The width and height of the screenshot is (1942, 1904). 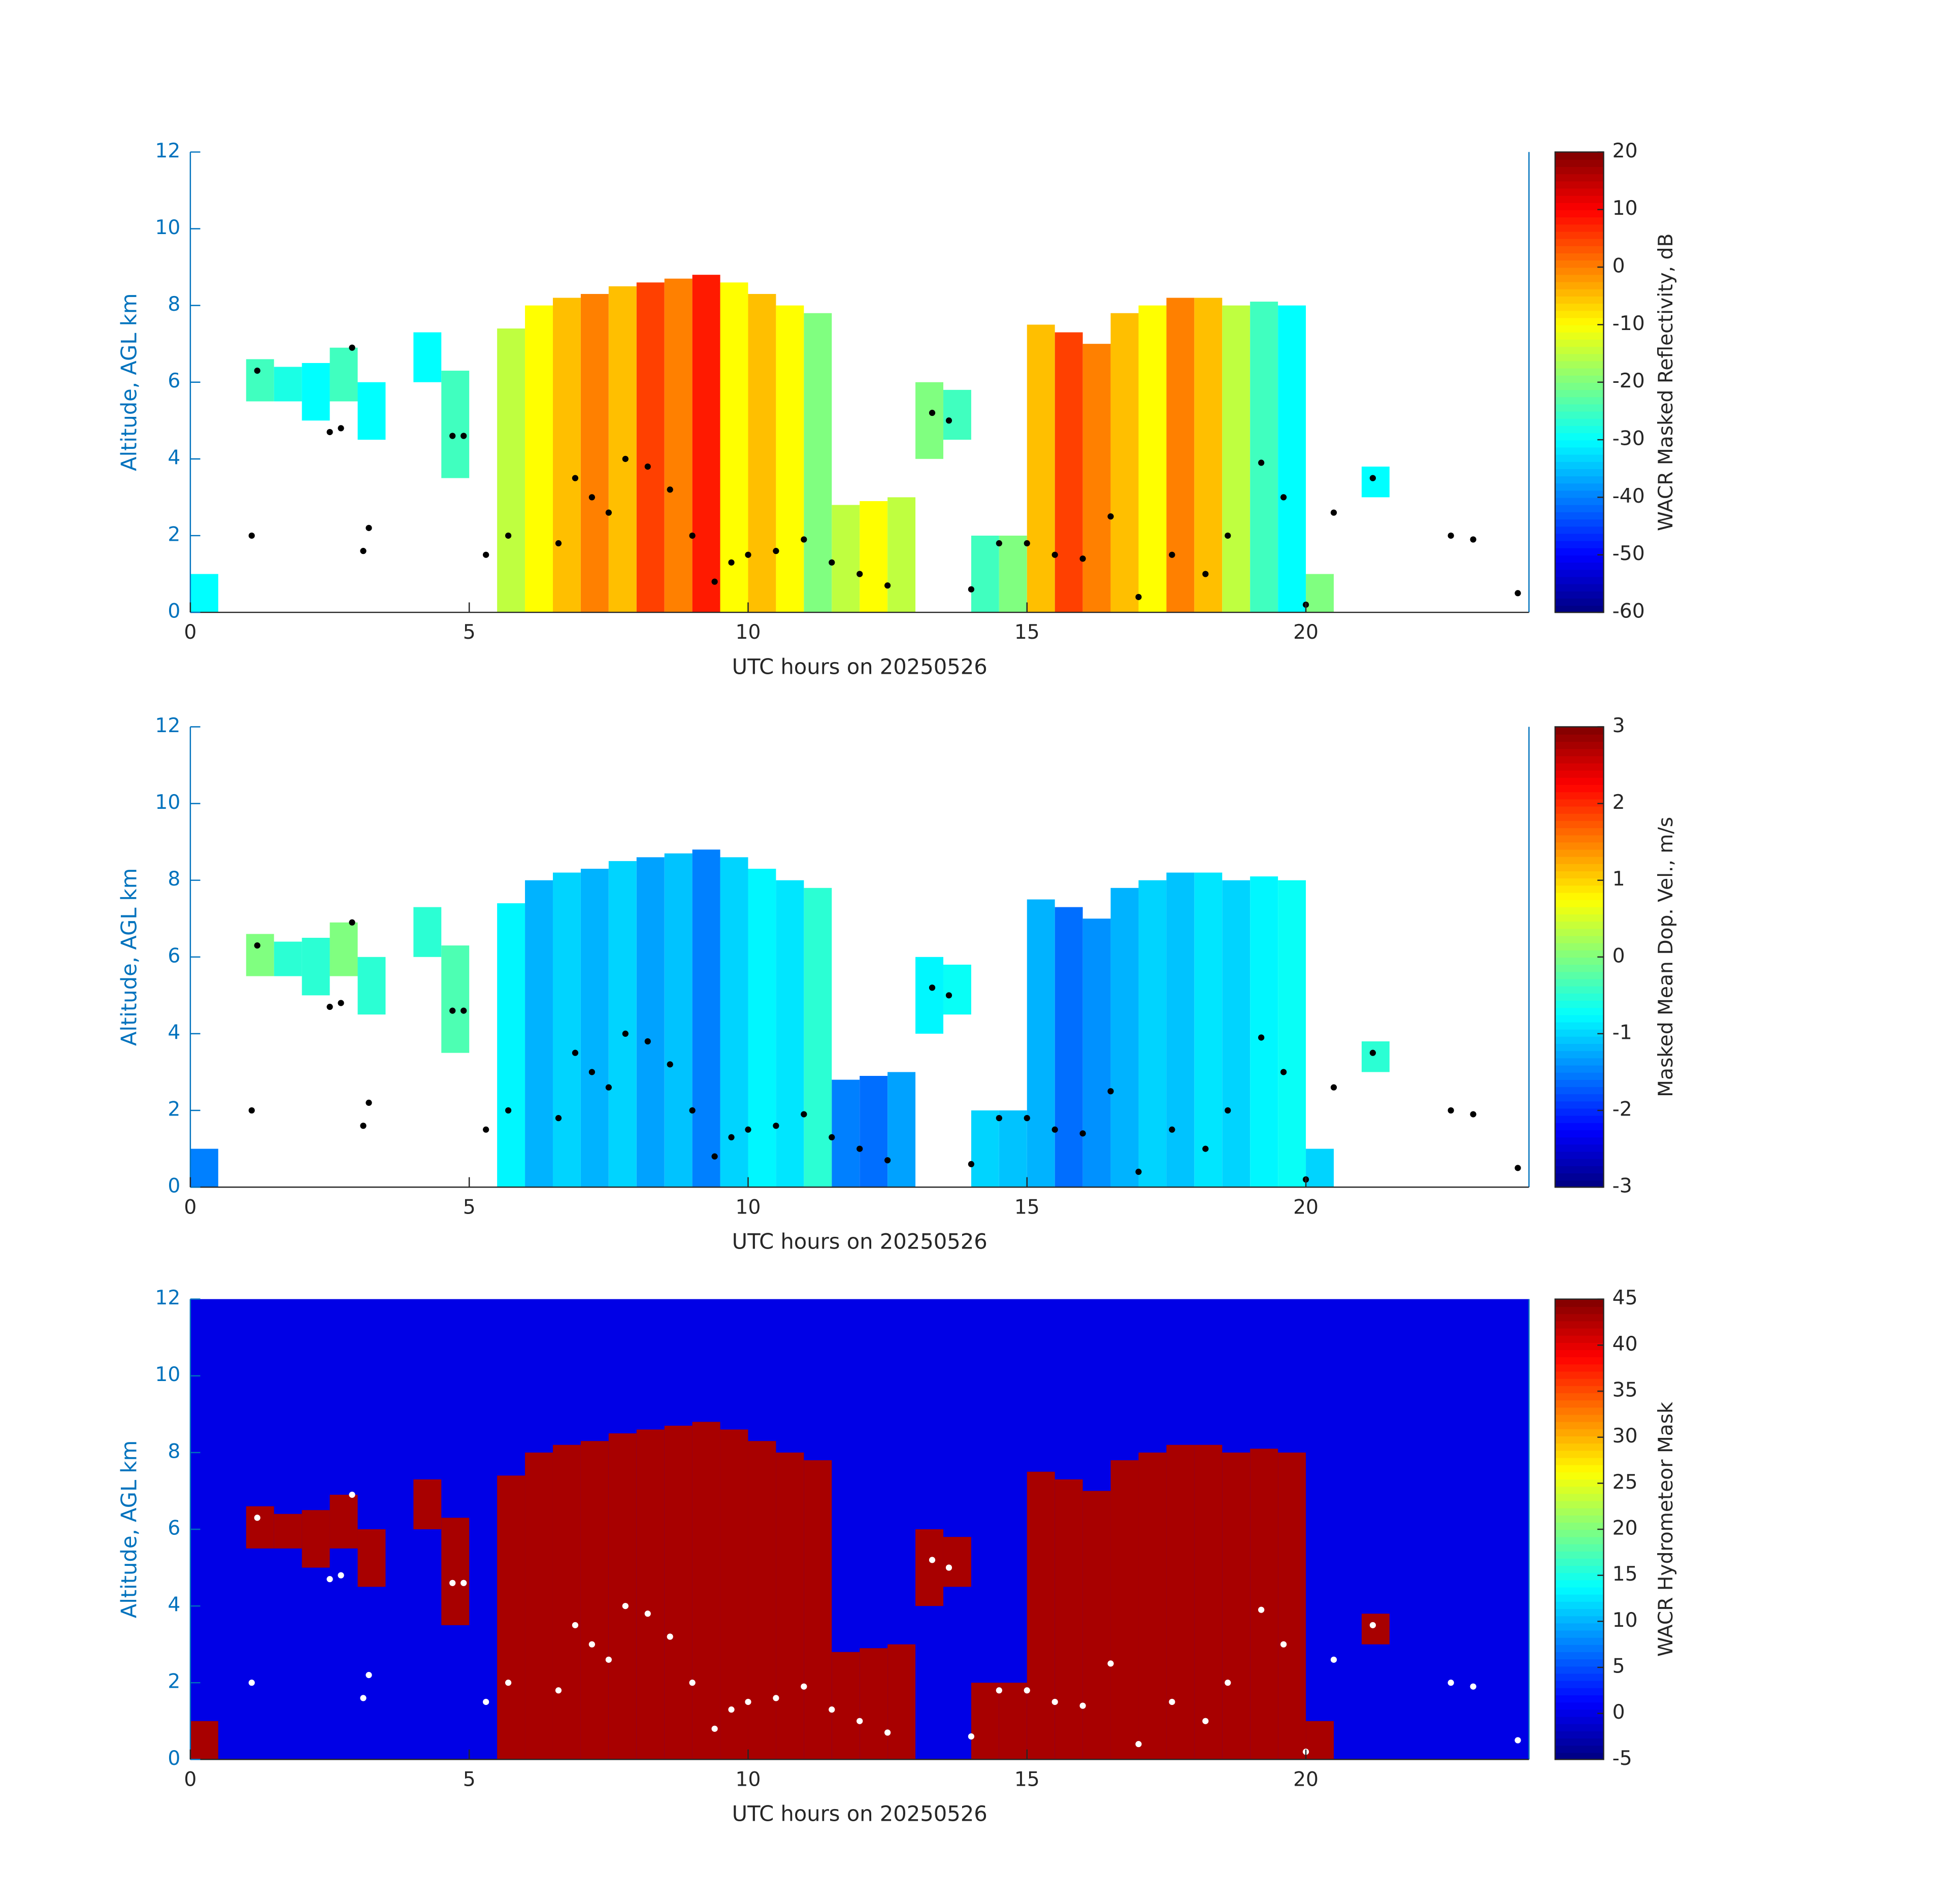 I want to click on x-tick-label: 10, so click(x=748, y=633).